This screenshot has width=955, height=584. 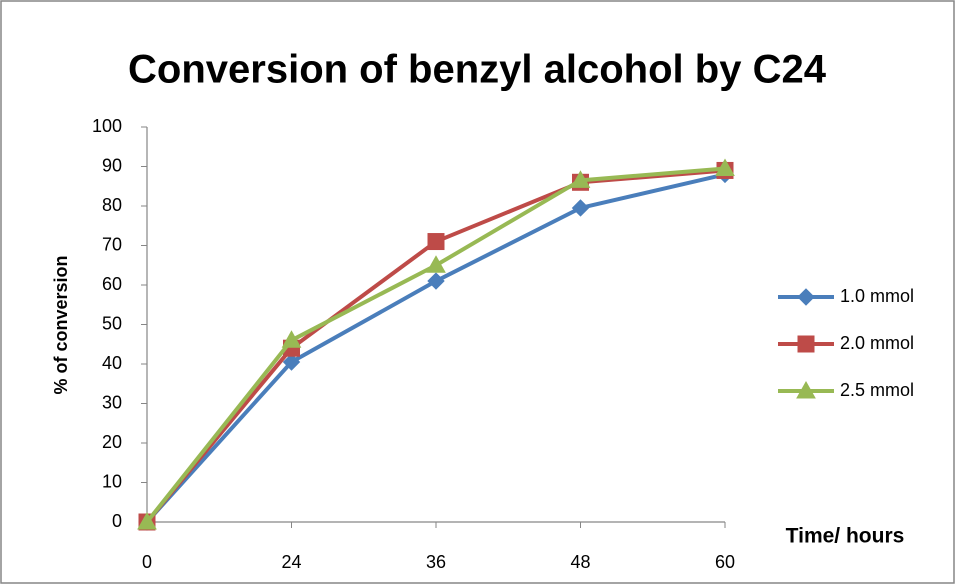 I want to click on chart-title: Conversion of benzyl alcohol by C24, so click(x=477, y=70).